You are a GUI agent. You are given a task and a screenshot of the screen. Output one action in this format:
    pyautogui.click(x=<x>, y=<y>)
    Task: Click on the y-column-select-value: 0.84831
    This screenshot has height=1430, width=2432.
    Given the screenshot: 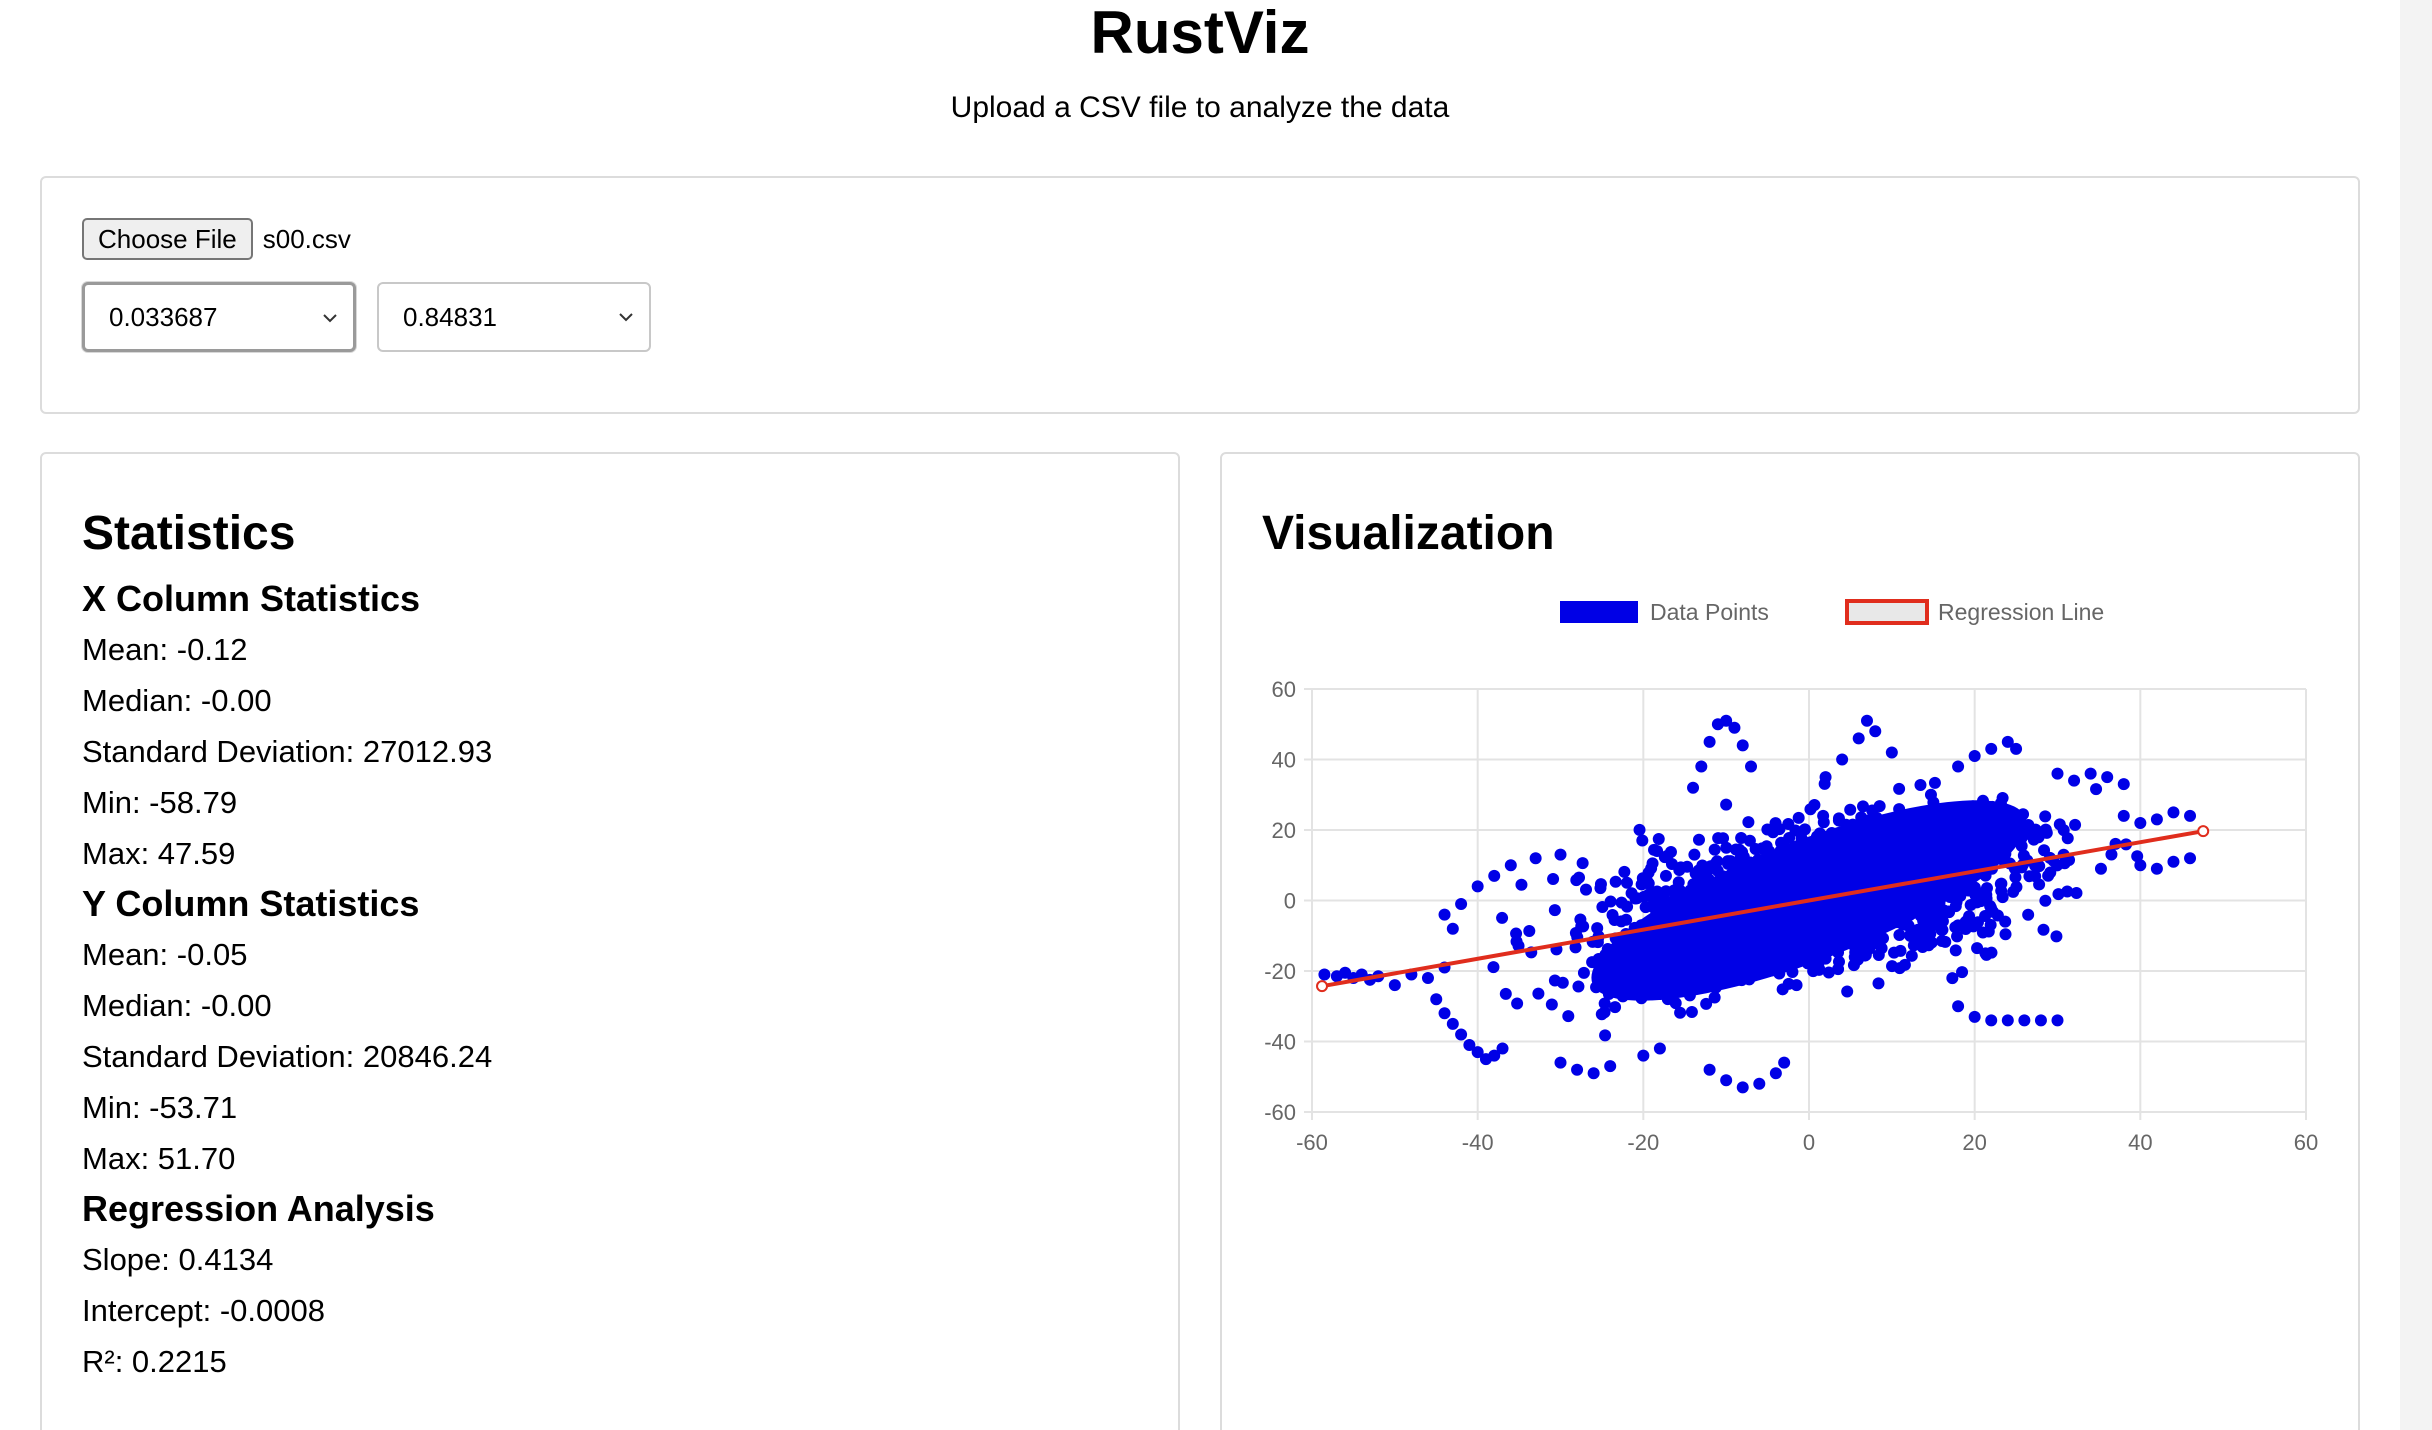 What is the action you would take?
    pyautogui.click(x=450, y=316)
    